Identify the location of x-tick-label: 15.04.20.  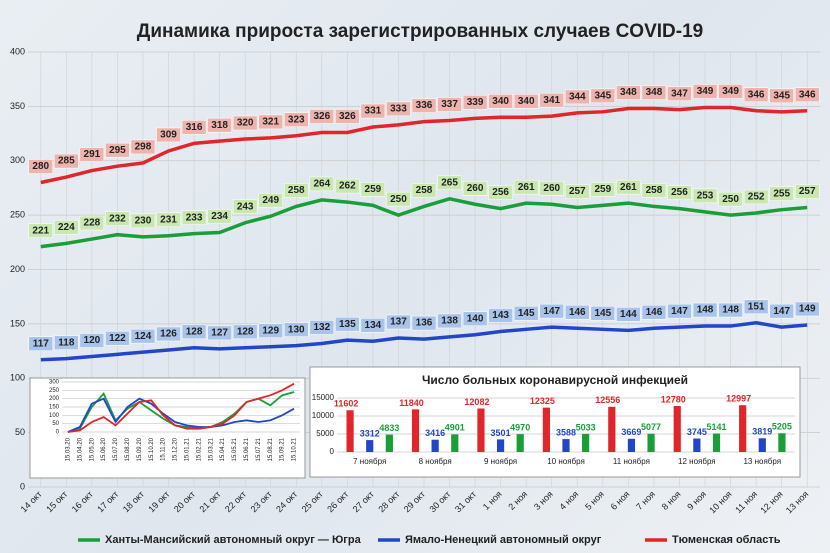
(80, 449).